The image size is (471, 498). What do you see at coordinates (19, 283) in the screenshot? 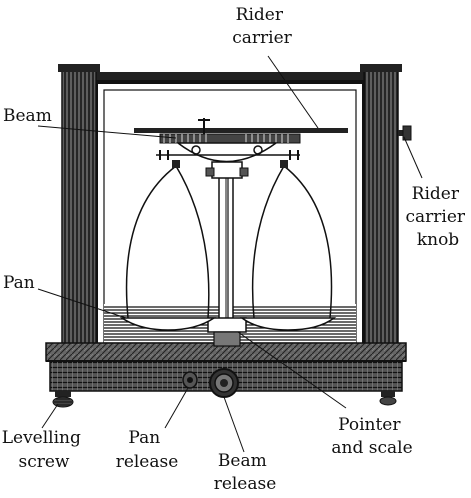
I see `label-pan: Pan` at bounding box center [19, 283].